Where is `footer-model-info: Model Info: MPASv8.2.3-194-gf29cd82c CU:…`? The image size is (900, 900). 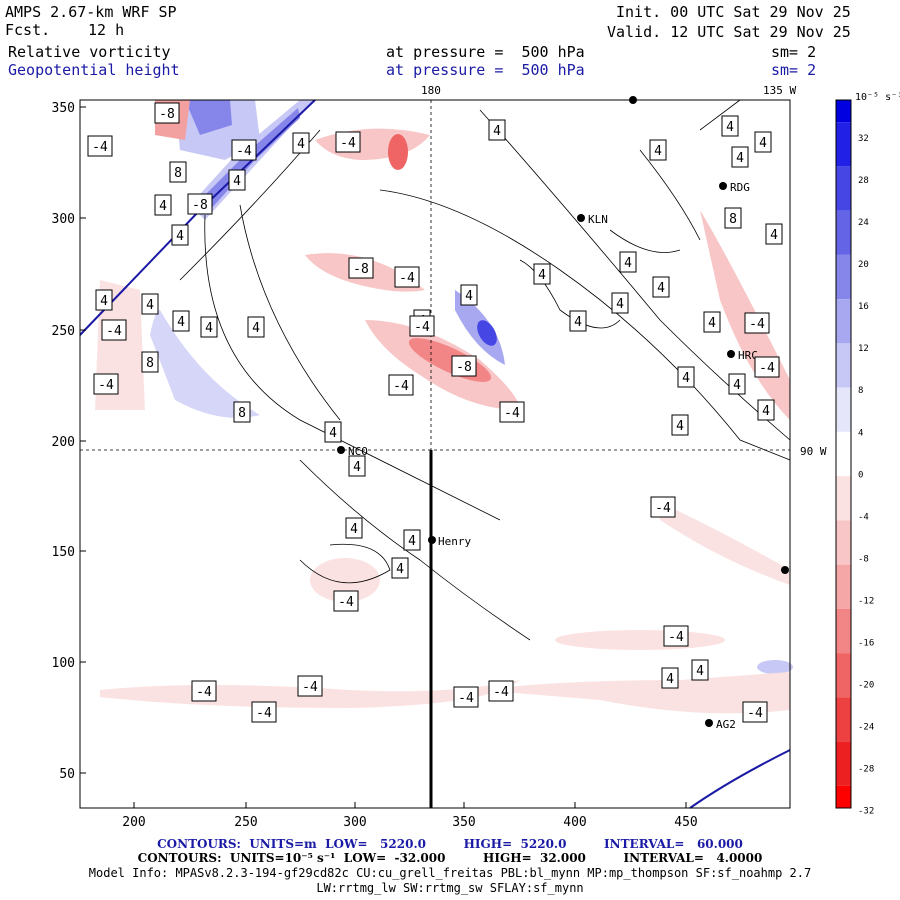
footer-model-info: Model Info: MPASv8.2.3-194-gf29cd82c CU:… is located at coordinates (450, 873).